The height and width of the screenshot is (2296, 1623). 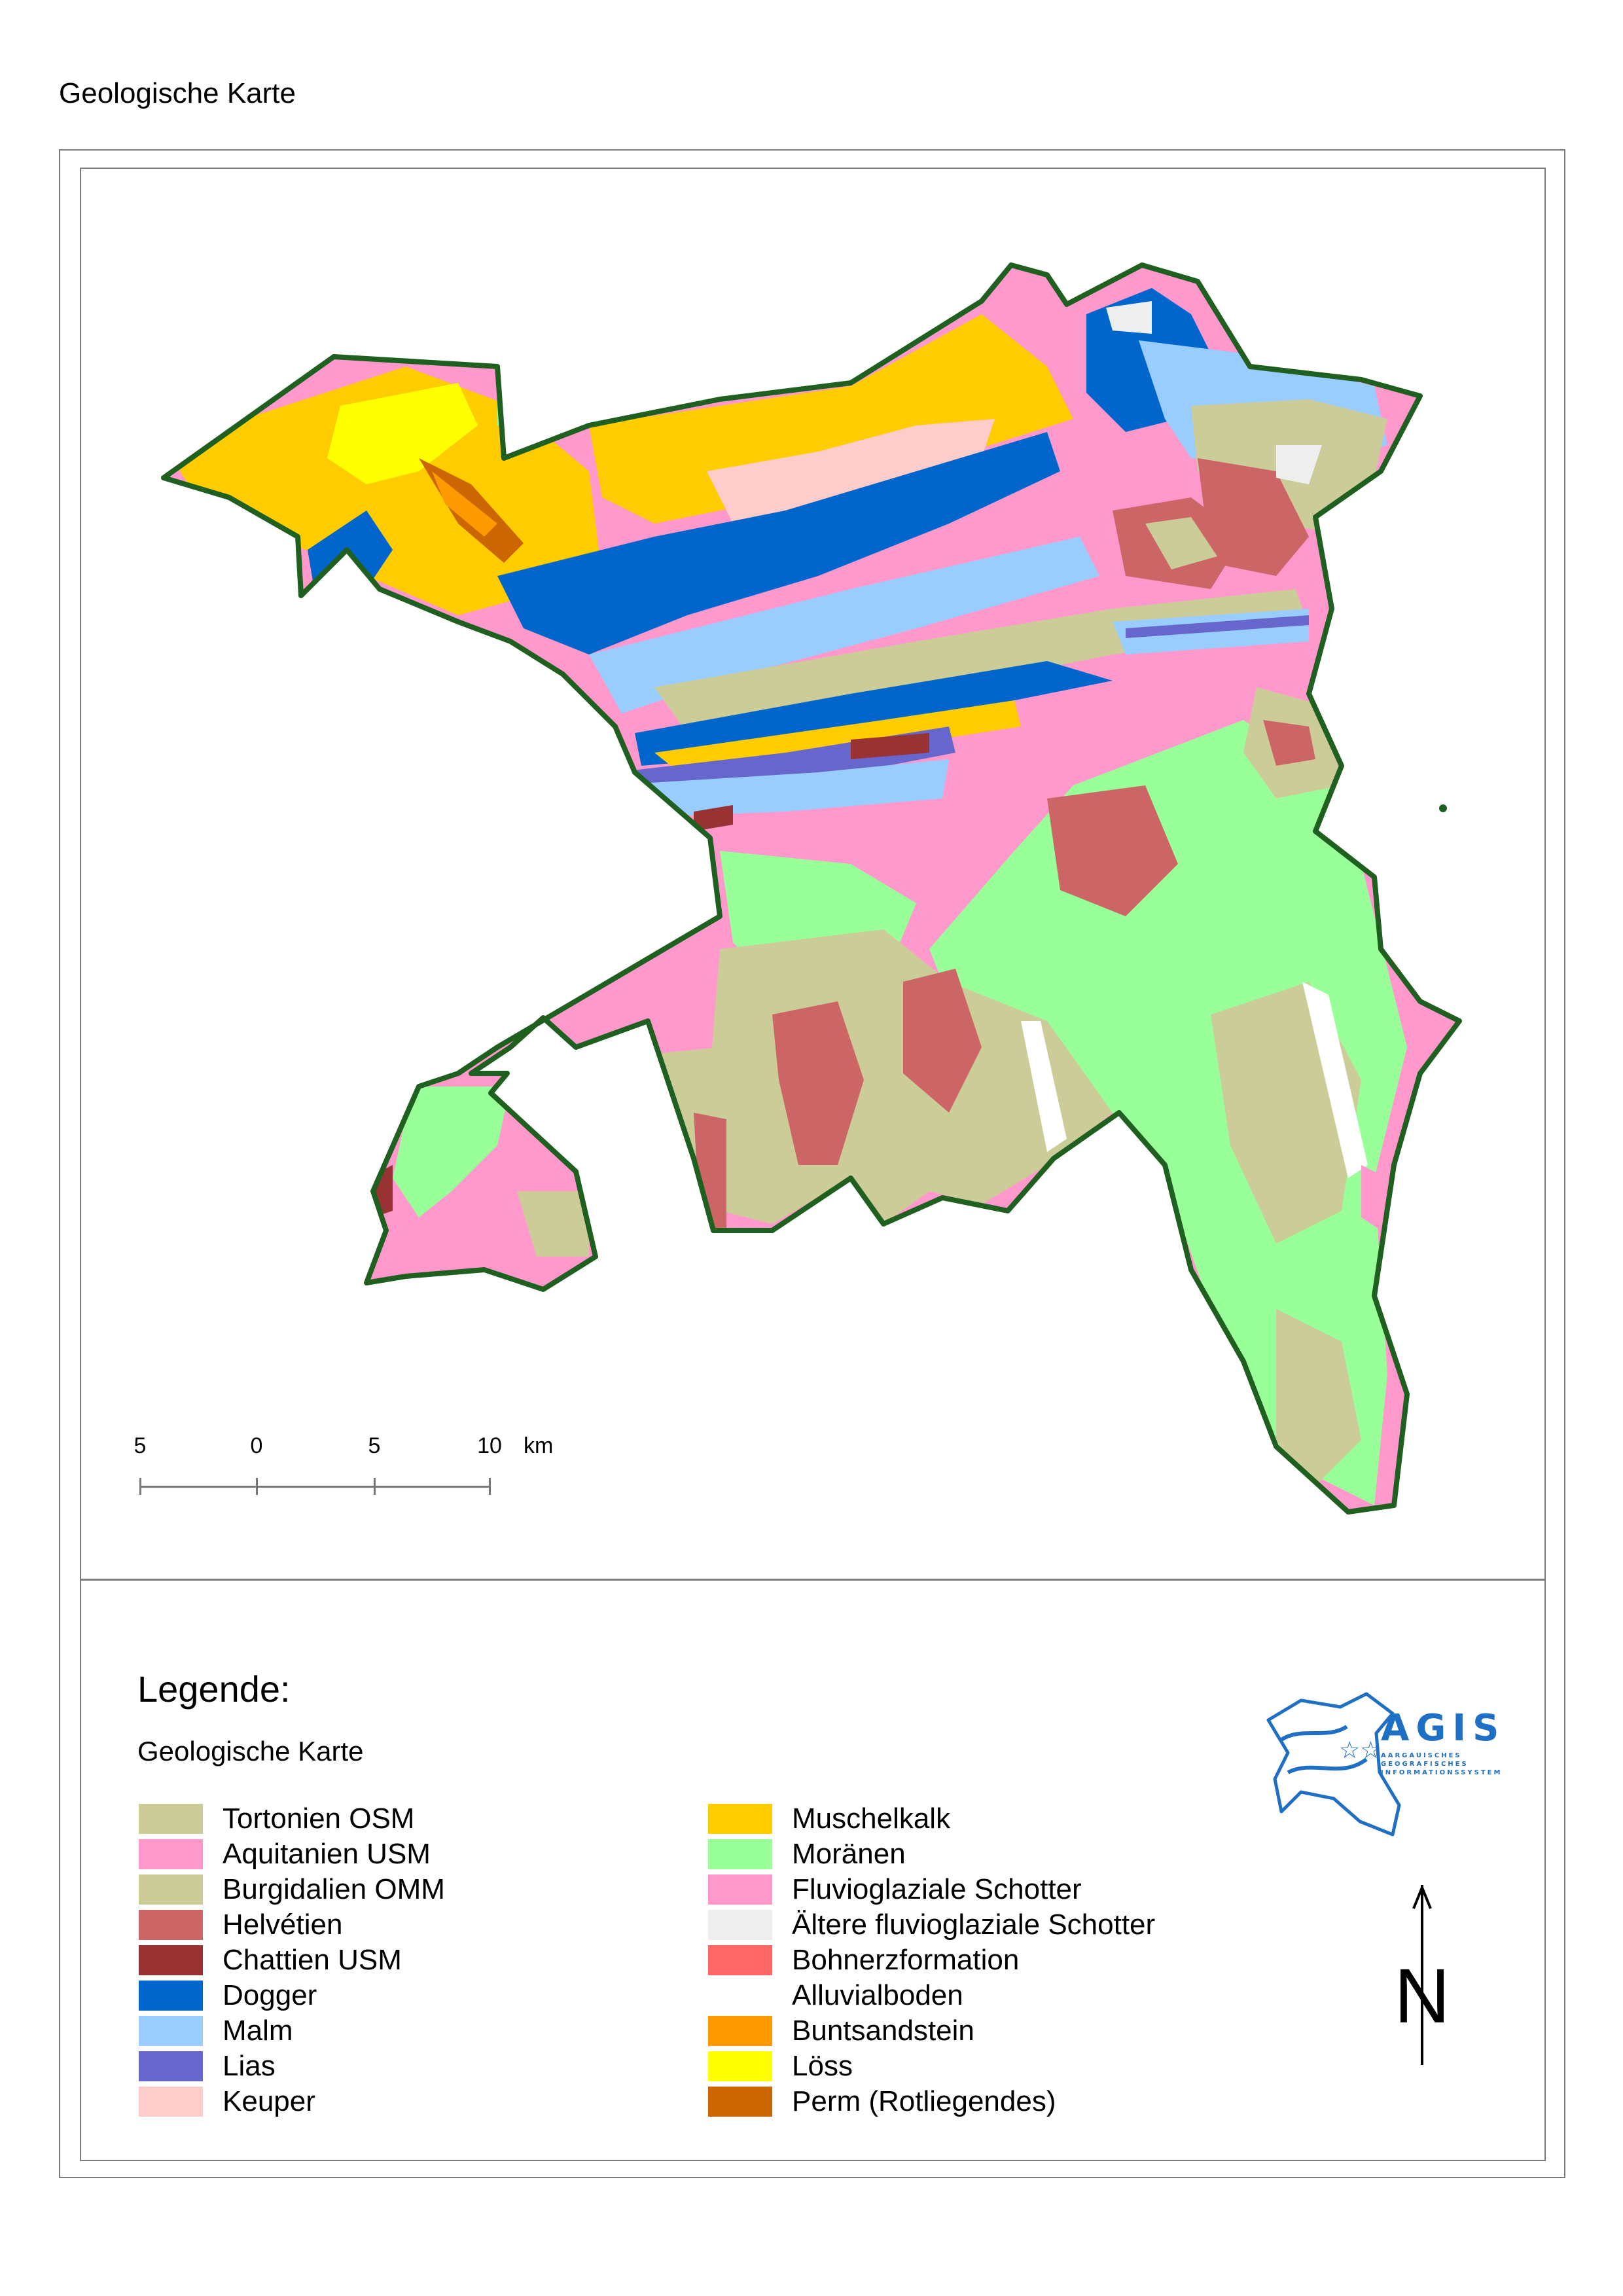 I want to click on legend-label: Chattien USM, so click(x=312, y=1960).